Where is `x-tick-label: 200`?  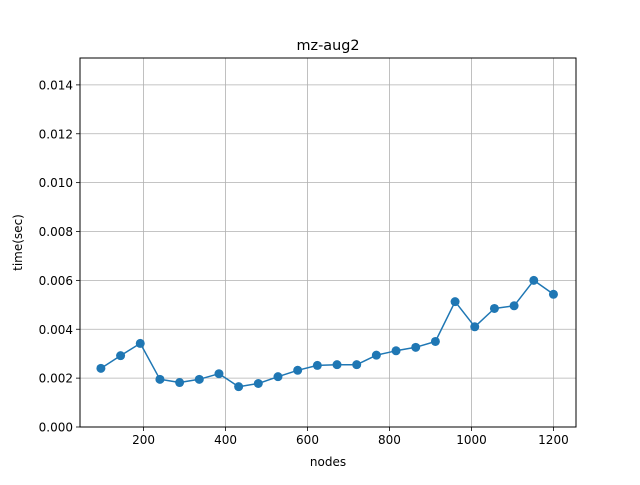
x-tick-label: 200 is located at coordinates (143, 440).